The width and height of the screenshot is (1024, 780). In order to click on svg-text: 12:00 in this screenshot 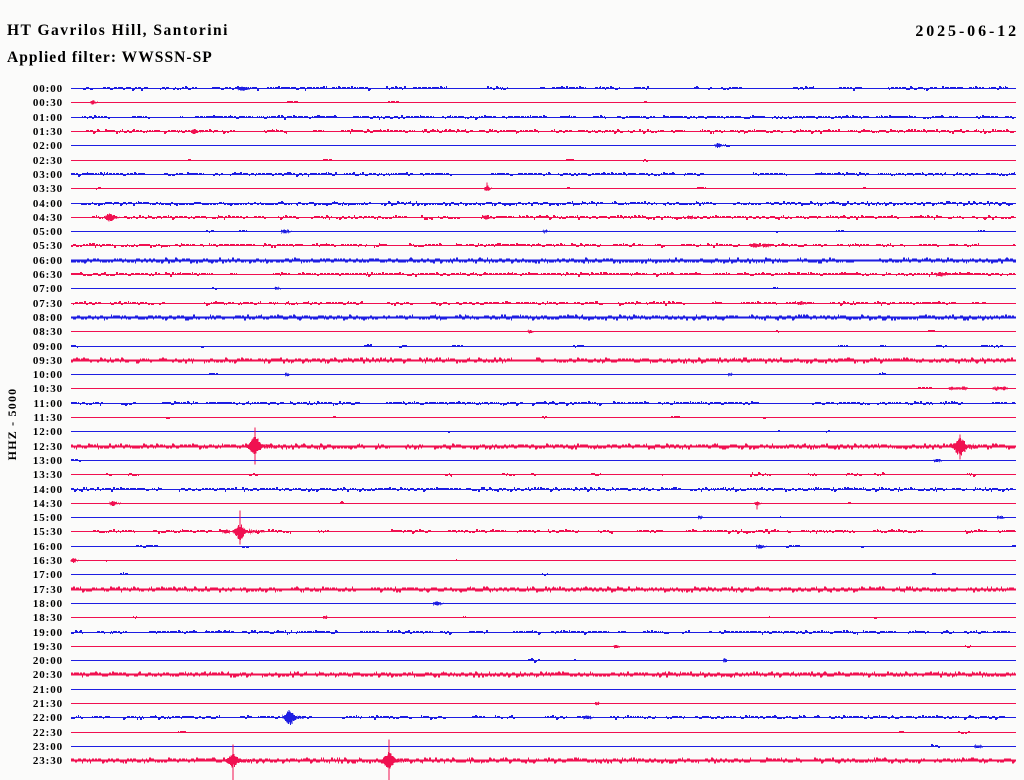, I will do `click(48, 432)`.